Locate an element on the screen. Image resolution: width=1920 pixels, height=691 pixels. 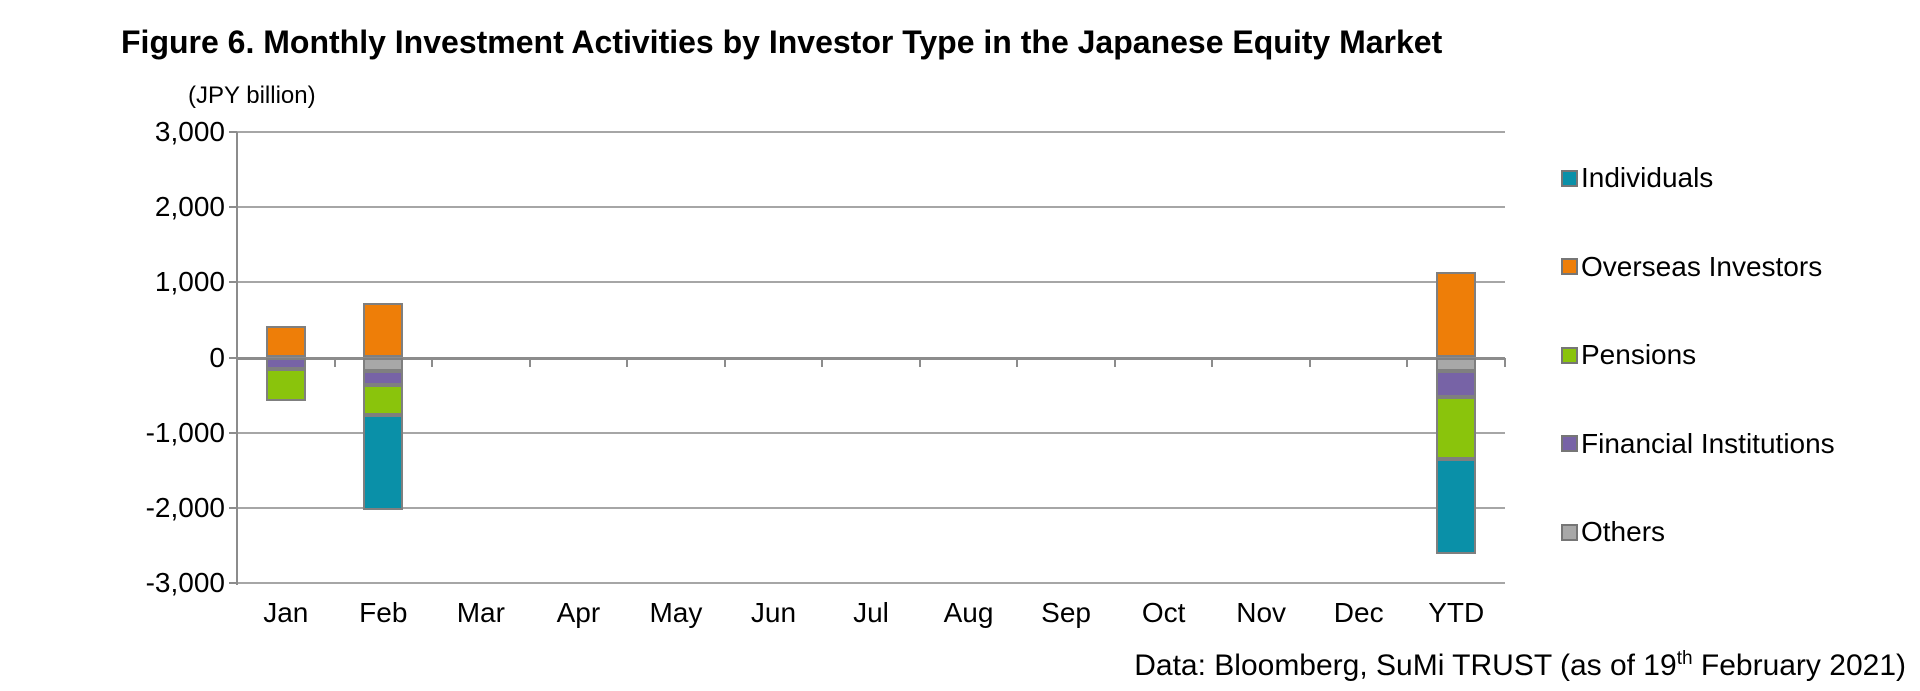
x-axis-label: Mar is located at coordinates (480, 612).